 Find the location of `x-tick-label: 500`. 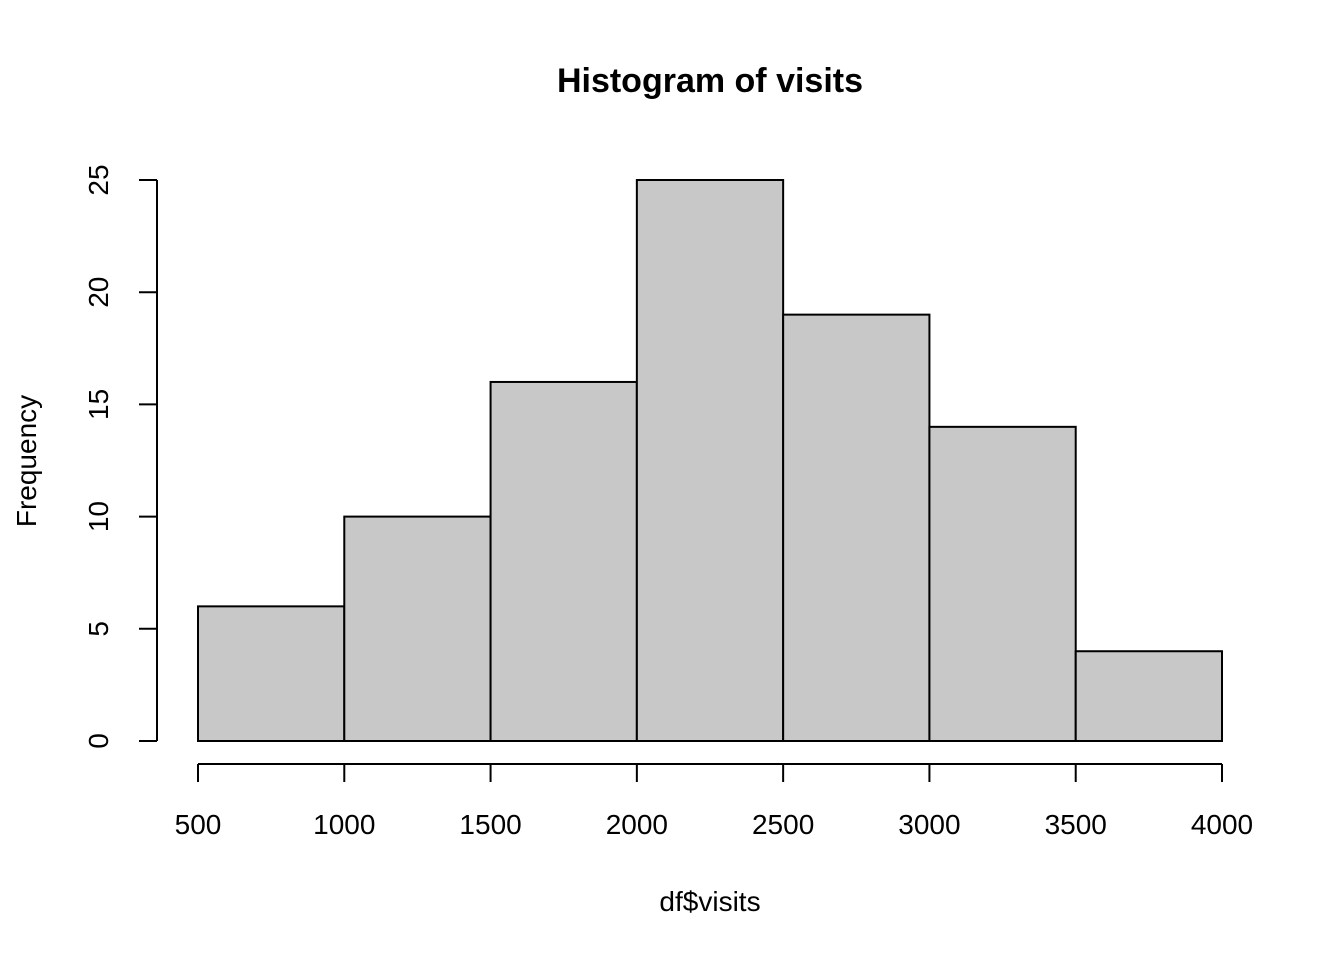

x-tick-label: 500 is located at coordinates (198, 824).